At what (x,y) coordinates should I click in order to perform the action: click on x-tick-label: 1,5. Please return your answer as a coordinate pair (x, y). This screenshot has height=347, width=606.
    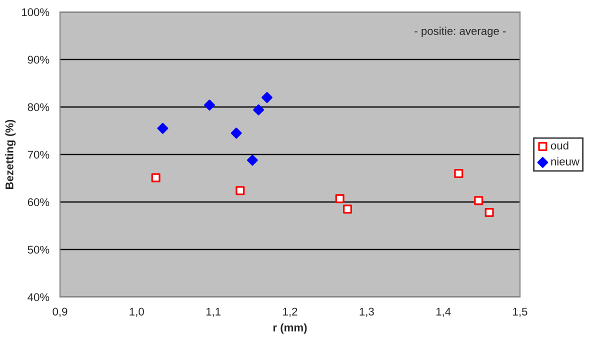
    Looking at the image, I should click on (520, 312).